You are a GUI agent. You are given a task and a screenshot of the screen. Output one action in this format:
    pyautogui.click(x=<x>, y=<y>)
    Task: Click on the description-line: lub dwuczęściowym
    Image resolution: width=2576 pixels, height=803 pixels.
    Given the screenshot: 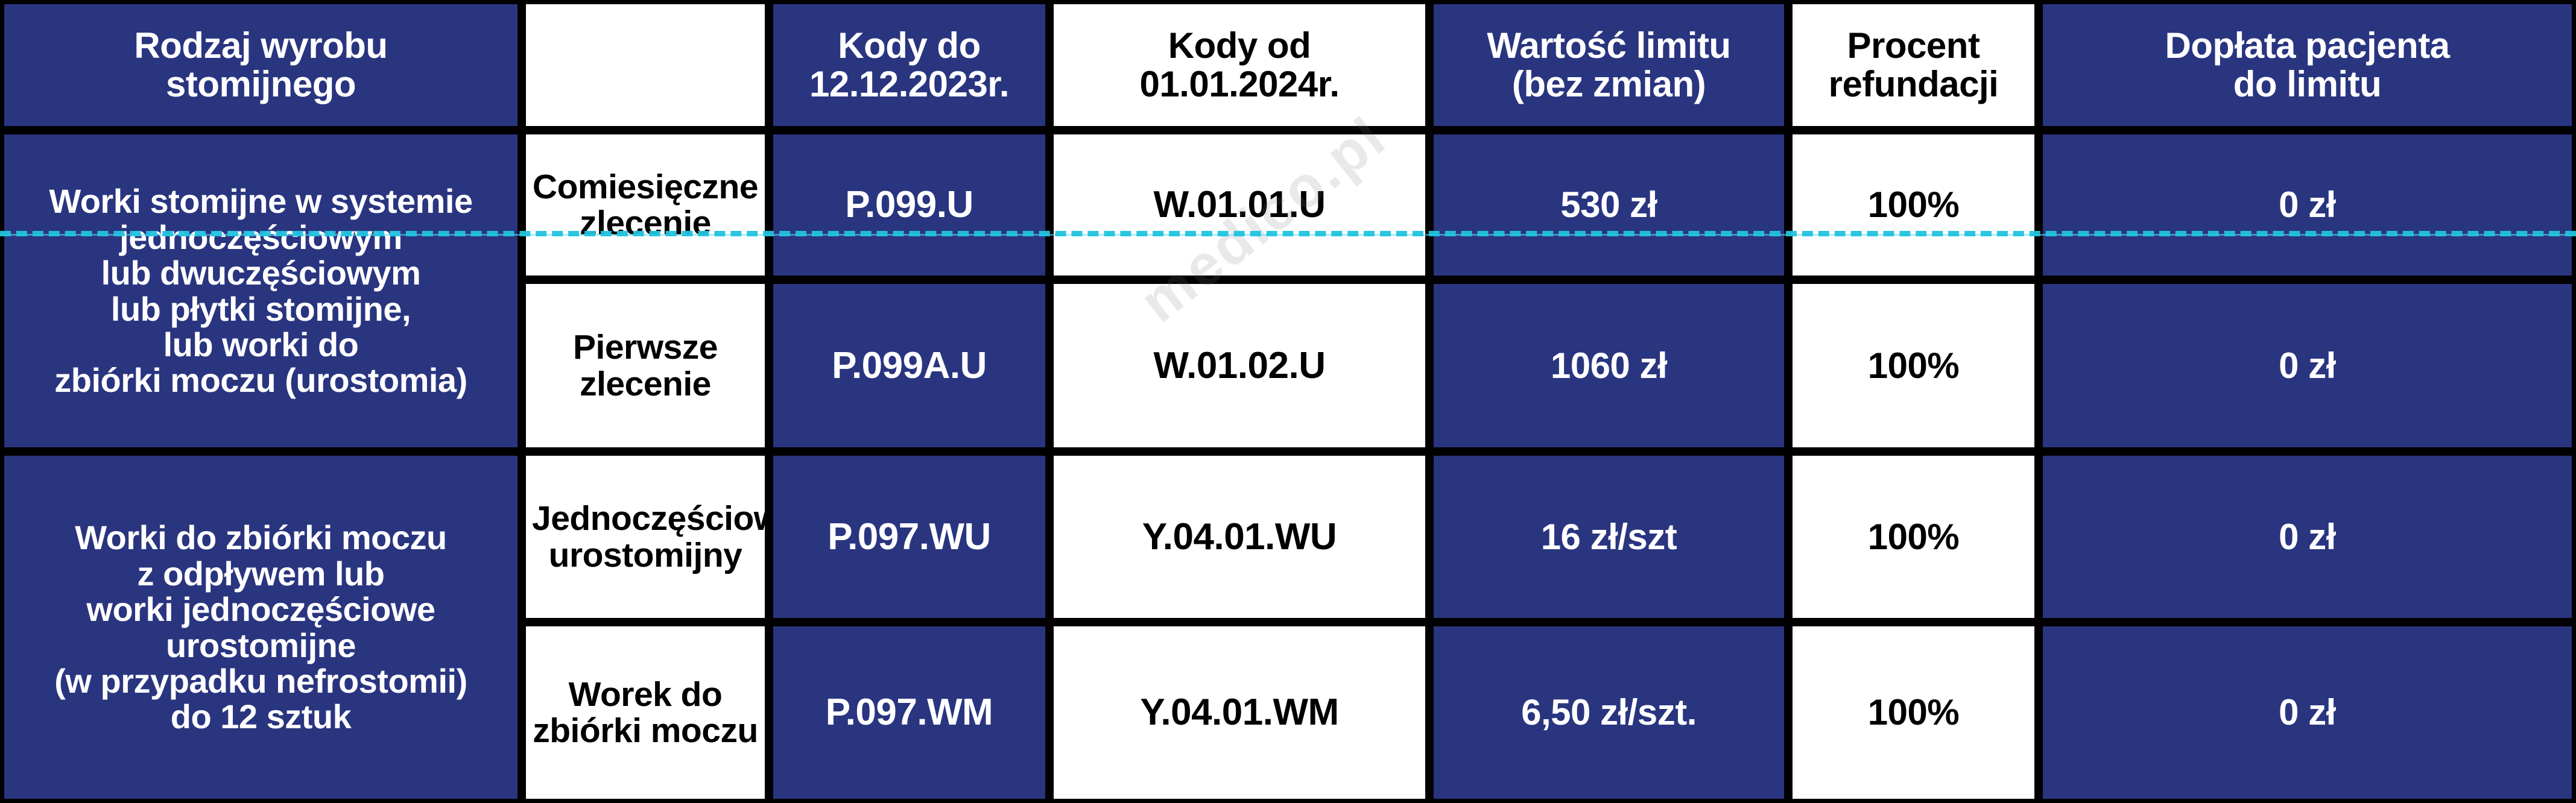 What is the action you would take?
    pyautogui.click(x=261, y=273)
    